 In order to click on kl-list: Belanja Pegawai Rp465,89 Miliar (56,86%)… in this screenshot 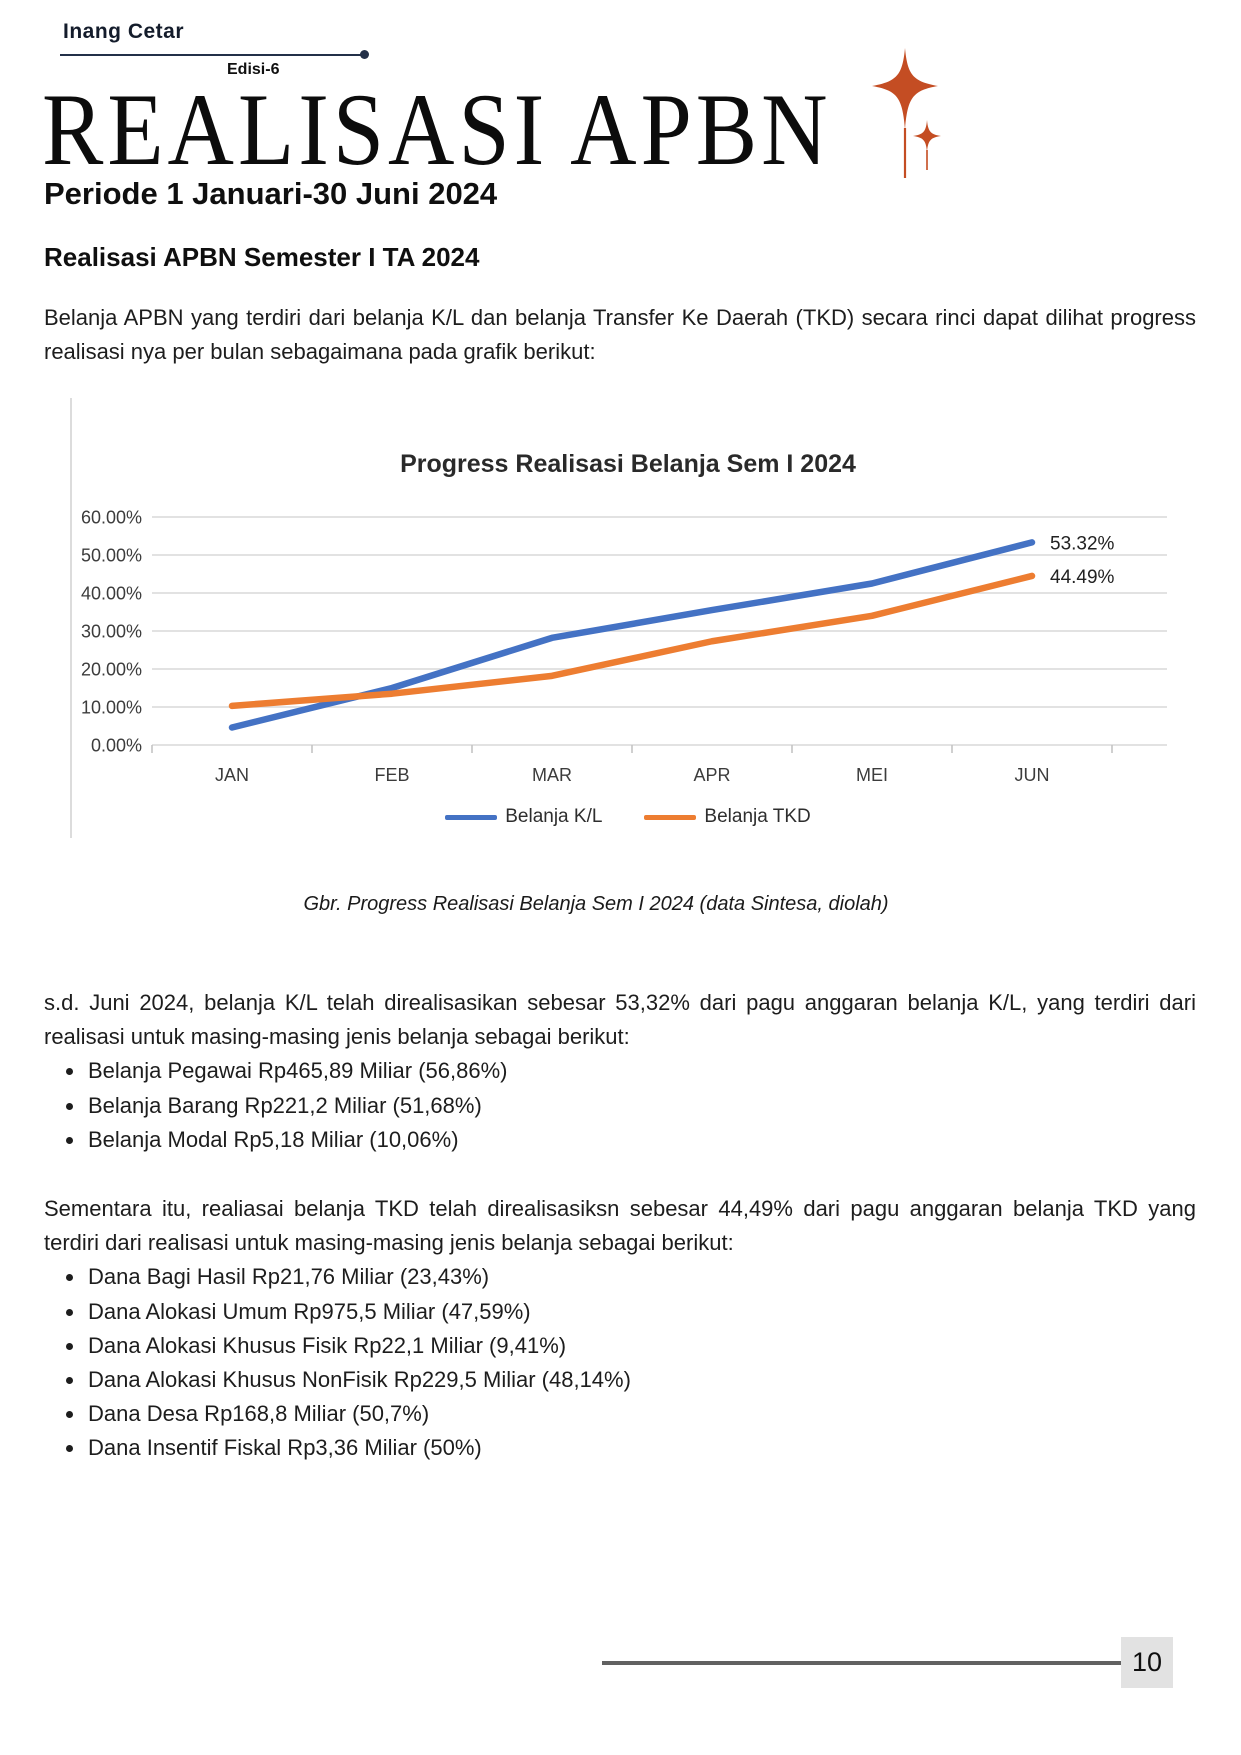, I will do `click(620, 1105)`.